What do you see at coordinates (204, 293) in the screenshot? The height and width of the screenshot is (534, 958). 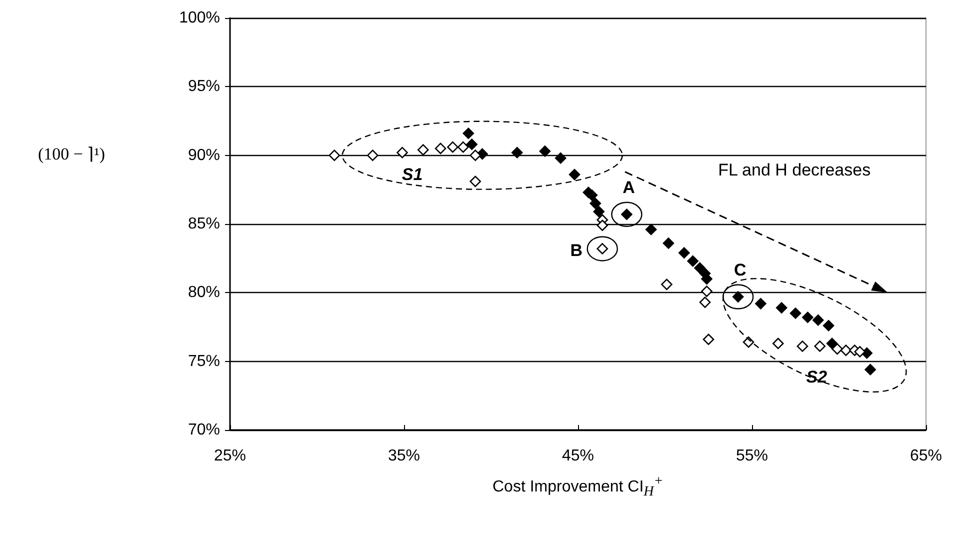 I see `y-tick-label: 80%` at bounding box center [204, 293].